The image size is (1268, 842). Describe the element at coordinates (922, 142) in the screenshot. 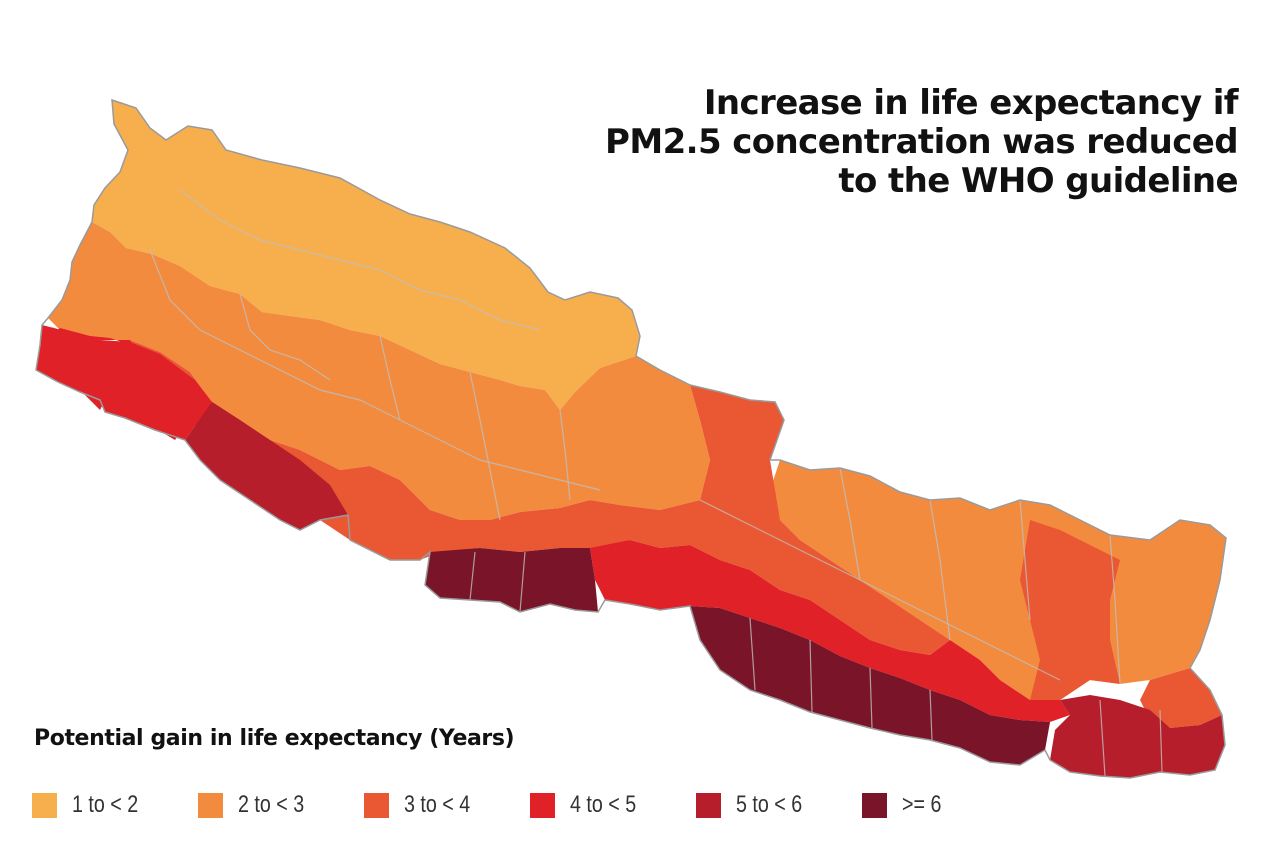

I see `title-line-2: PM2.5 concentration was reduced` at that location.